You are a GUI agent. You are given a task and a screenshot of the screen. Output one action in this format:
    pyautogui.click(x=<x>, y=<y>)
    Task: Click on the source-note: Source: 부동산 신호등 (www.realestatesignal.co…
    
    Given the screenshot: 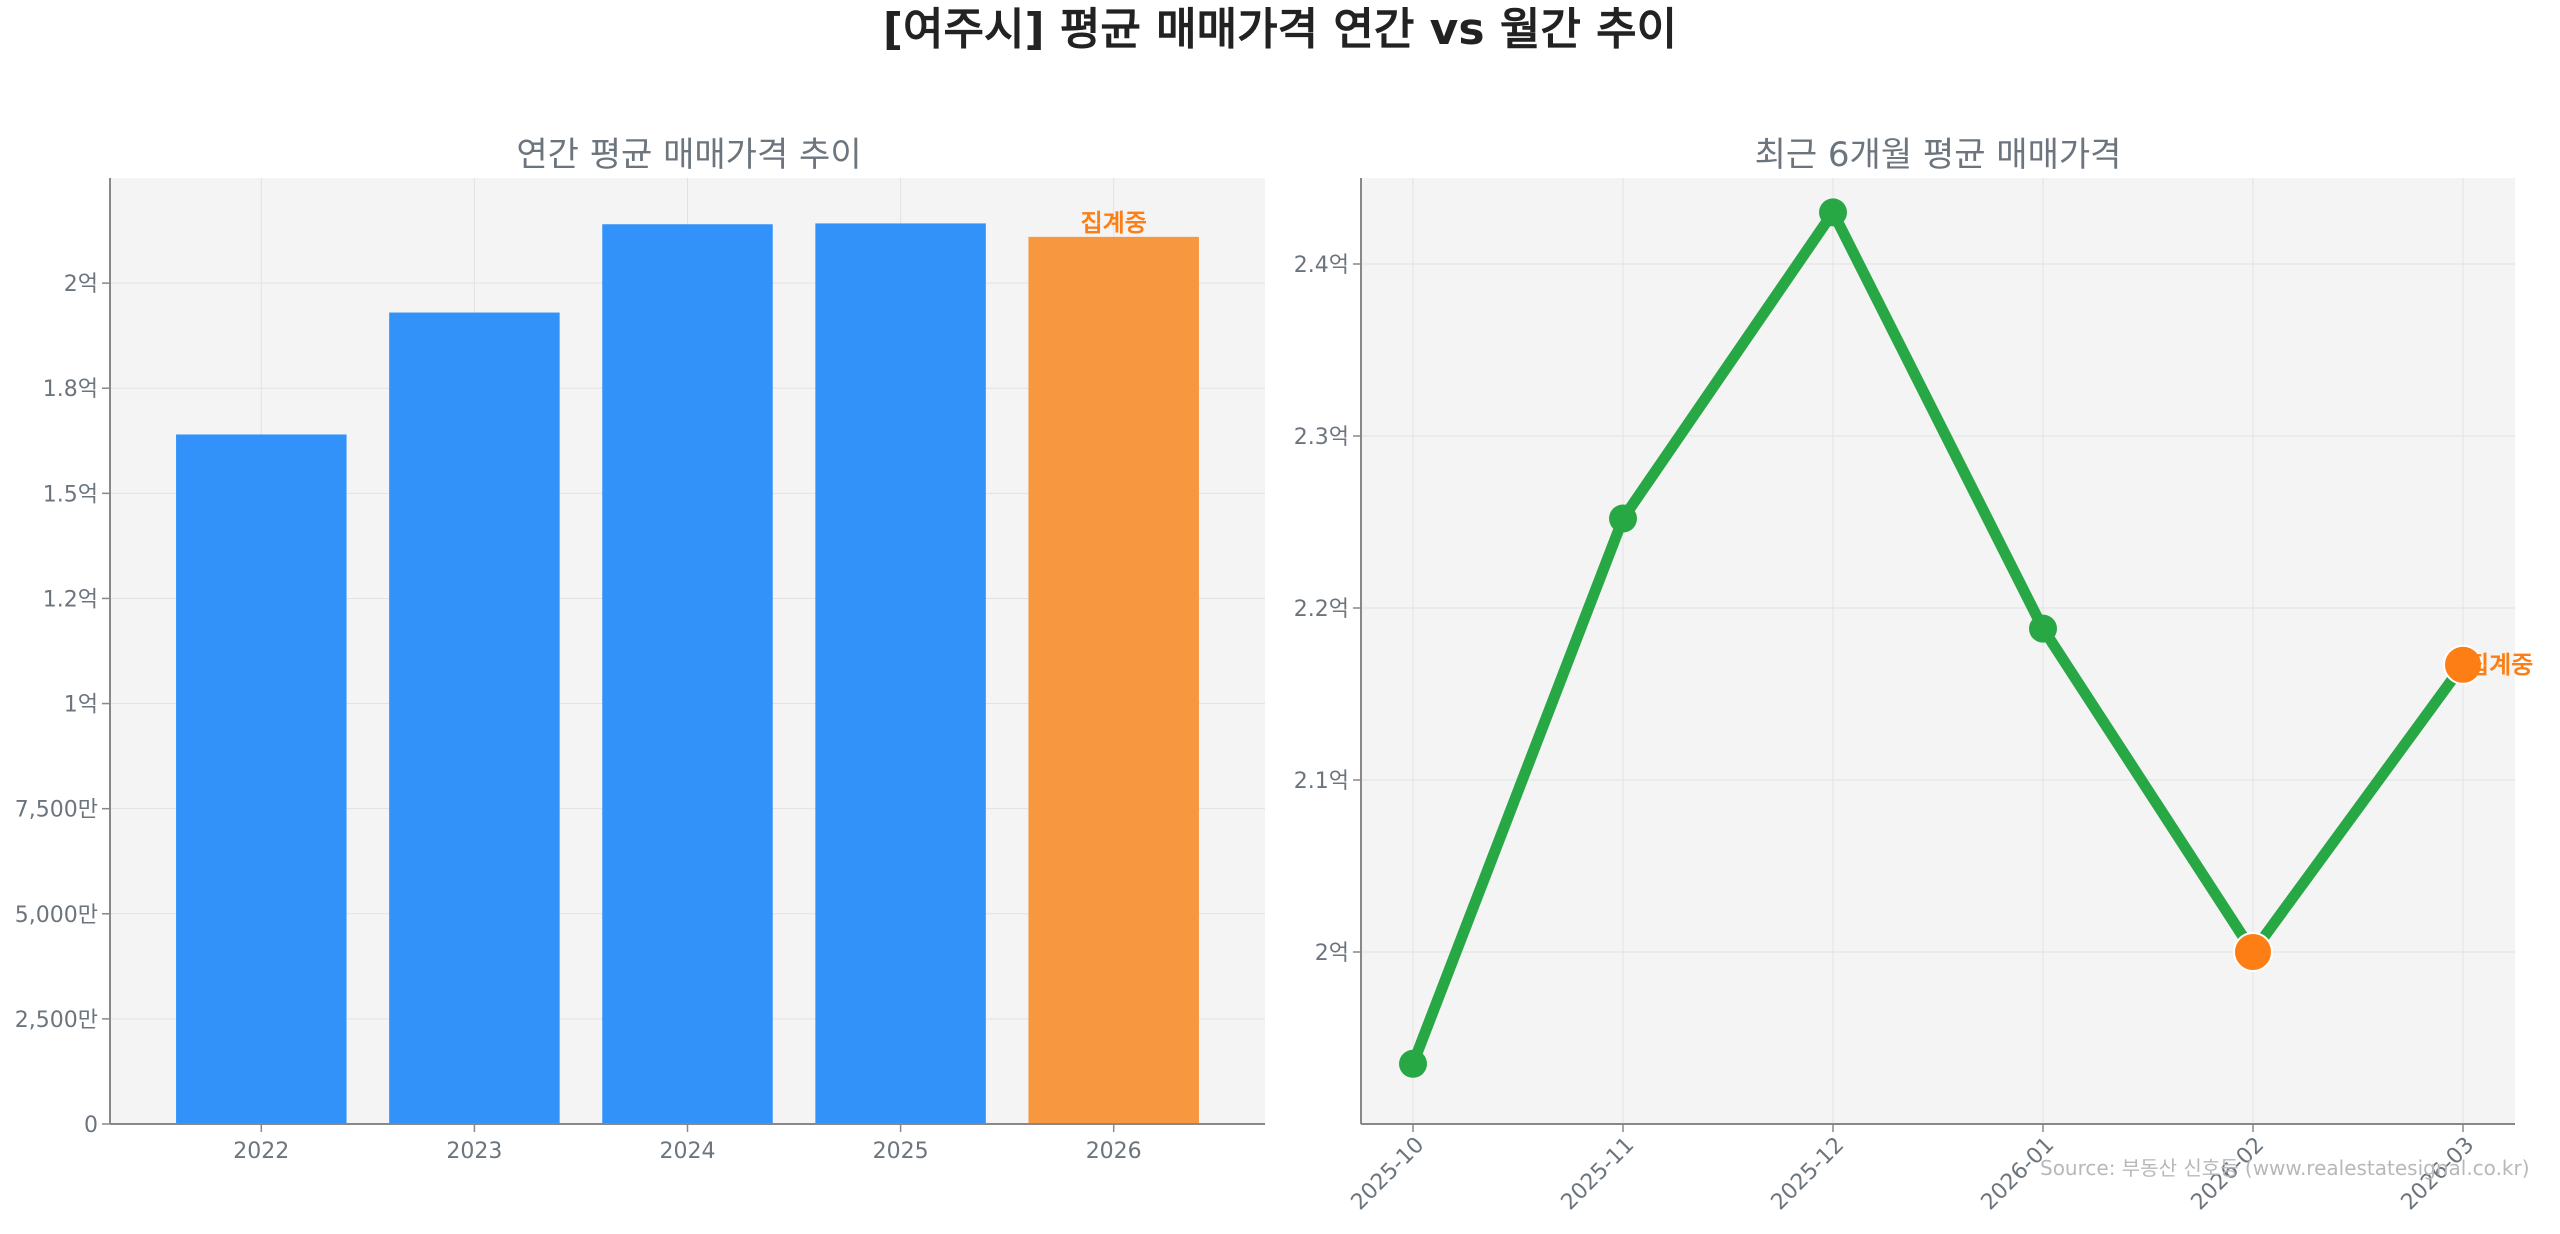 What is the action you would take?
    pyautogui.click(x=2285, y=1168)
    